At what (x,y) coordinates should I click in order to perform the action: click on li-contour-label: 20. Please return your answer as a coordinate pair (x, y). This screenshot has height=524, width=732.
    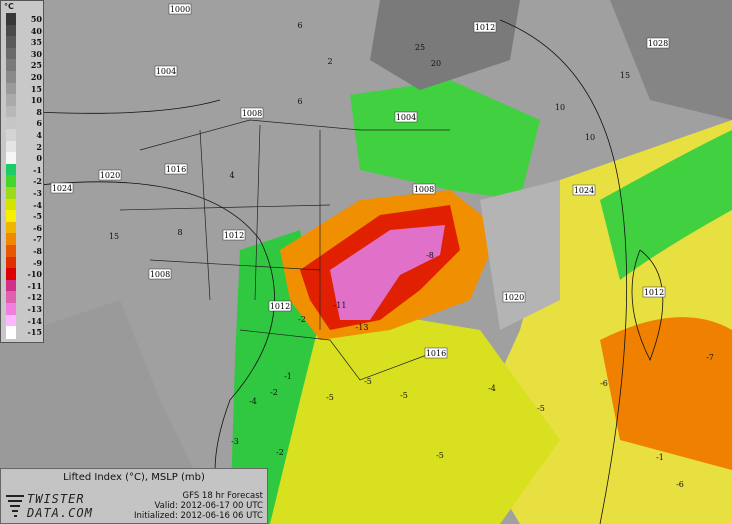
    Looking at the image, I should click on (436, 63).